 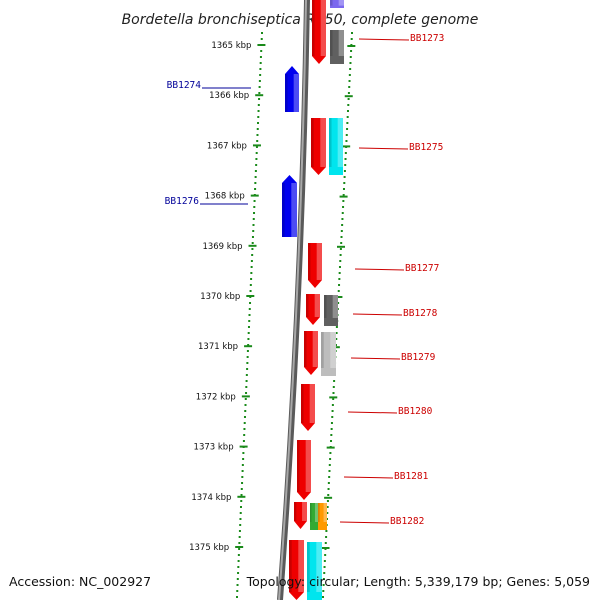 What do you see at coordinates (407, 521) in the screenshot?
I see `gene-label-forward: BB1282` at bounding box center [407, 521].